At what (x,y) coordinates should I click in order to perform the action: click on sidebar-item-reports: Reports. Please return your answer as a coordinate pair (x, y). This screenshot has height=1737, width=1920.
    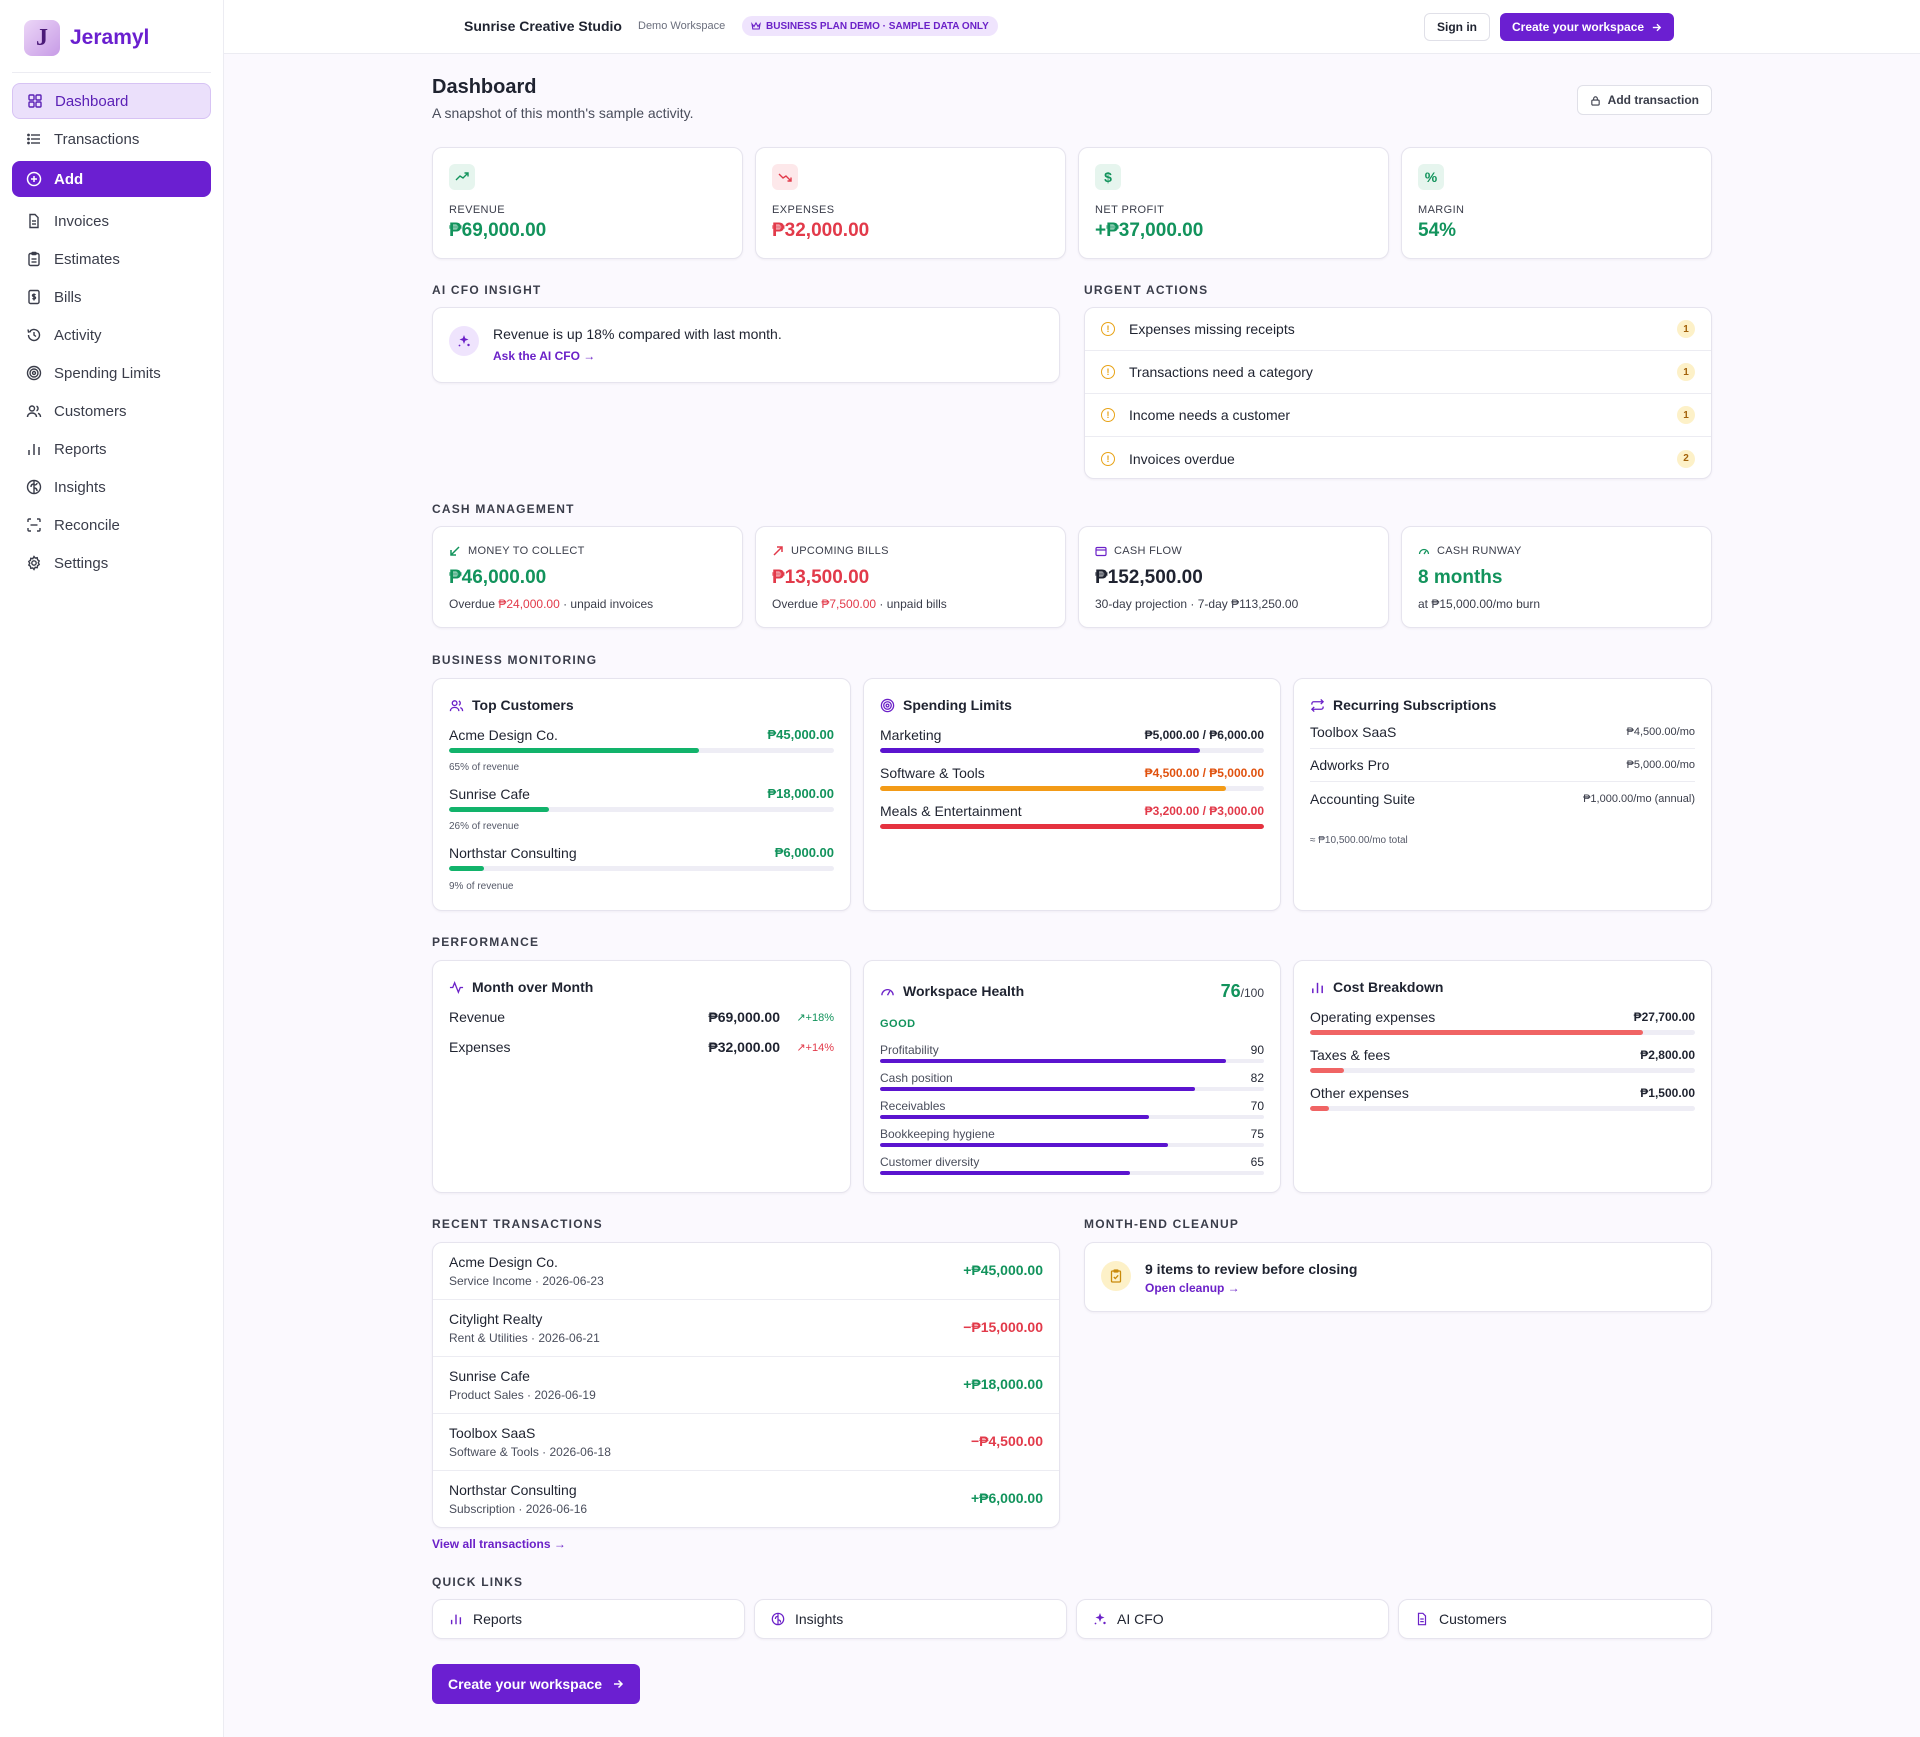
    Looking at the image, I should click on (111, 449).